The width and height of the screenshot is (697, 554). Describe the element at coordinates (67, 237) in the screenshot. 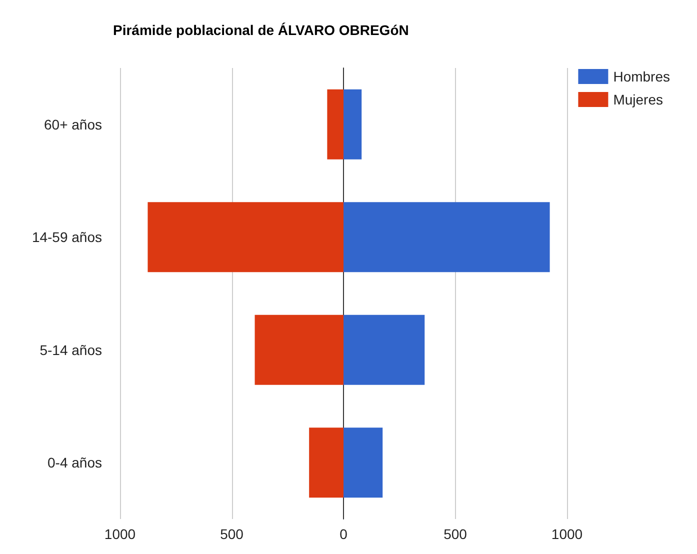

I see `y-tick-label: 14-59 años` at that location.